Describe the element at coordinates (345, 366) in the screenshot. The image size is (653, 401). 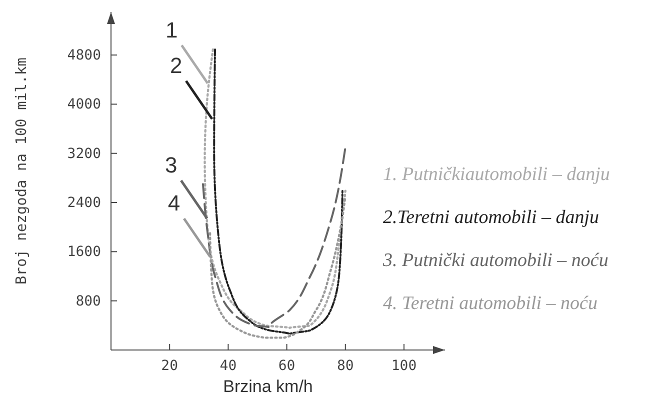
I see `x-tick-label: 80` at that location.